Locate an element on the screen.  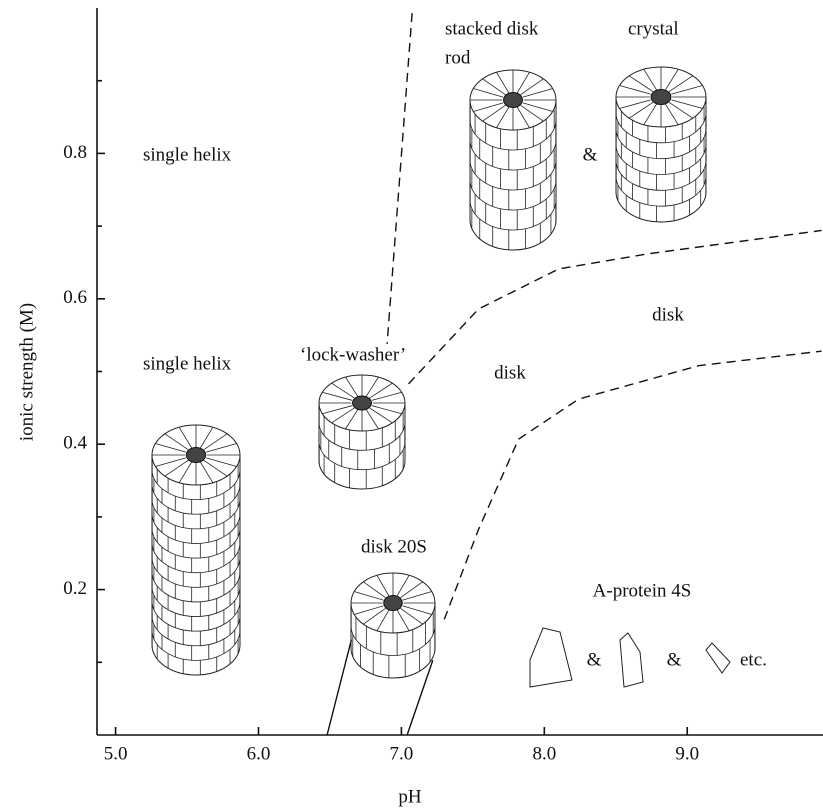
annotation: etc. is located at coordinates (753, 659).